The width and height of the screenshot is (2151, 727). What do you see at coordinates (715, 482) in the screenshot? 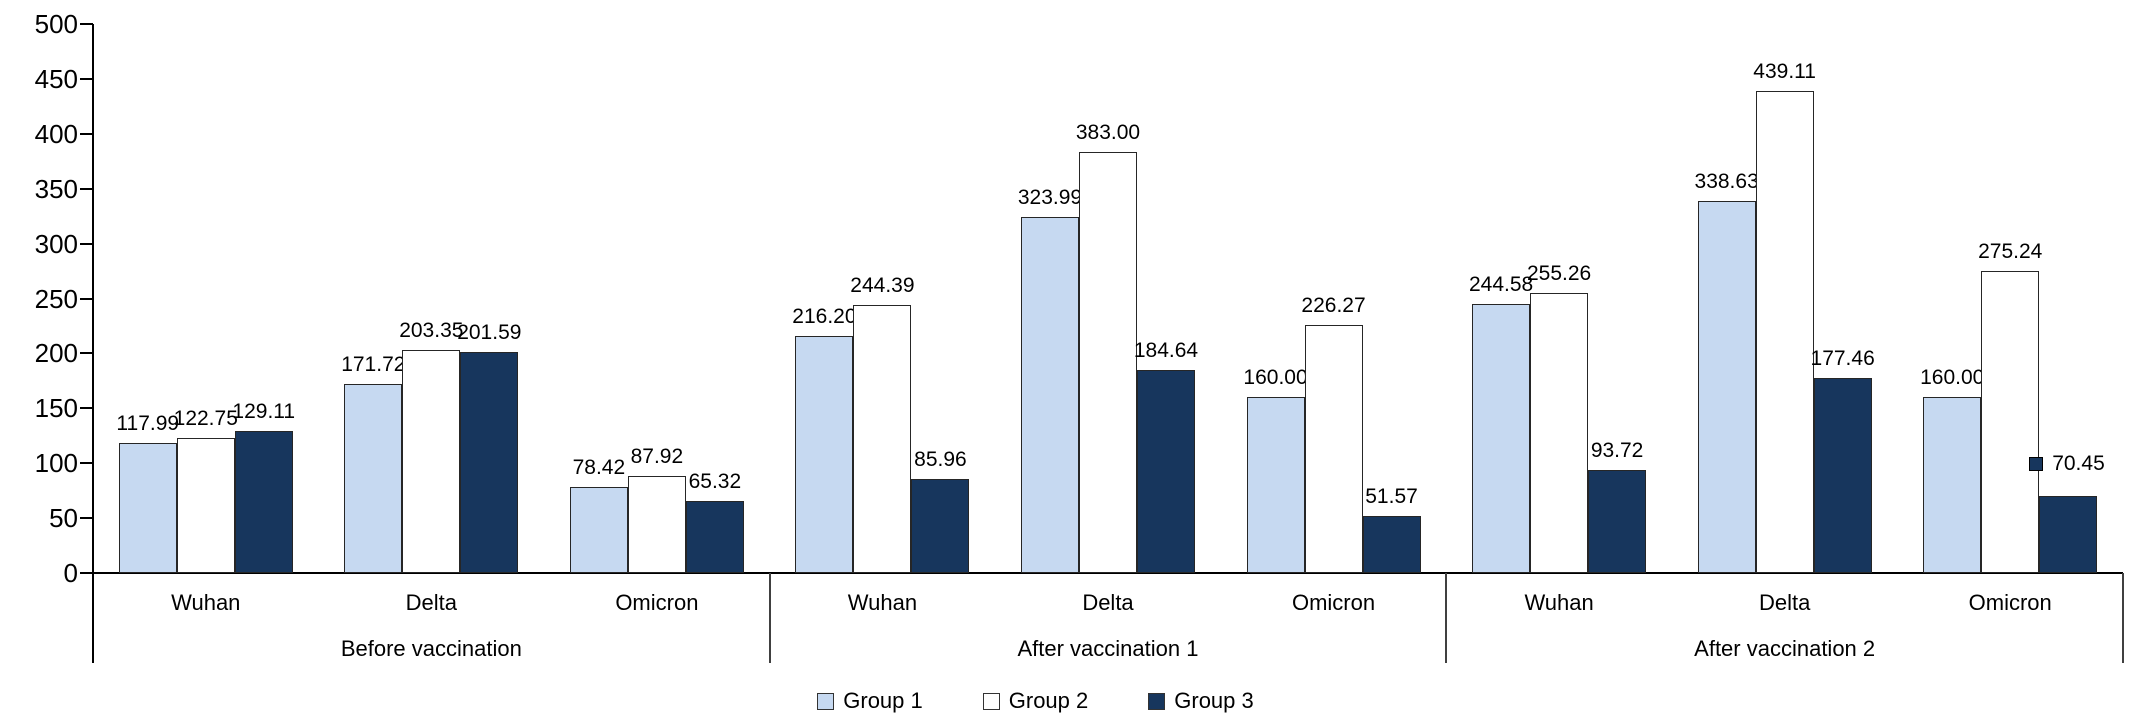
I see `bar-value-label: 65.32` at bounding box center [715, 482].